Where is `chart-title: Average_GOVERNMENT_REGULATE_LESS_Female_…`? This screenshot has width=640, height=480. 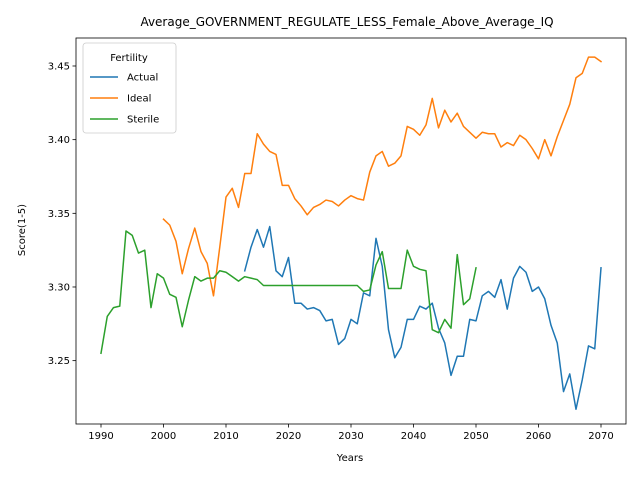 chart-title: Average_GOVERNMENT_REGULATE_LESS_Female_… is located at coordinates (346, 22).